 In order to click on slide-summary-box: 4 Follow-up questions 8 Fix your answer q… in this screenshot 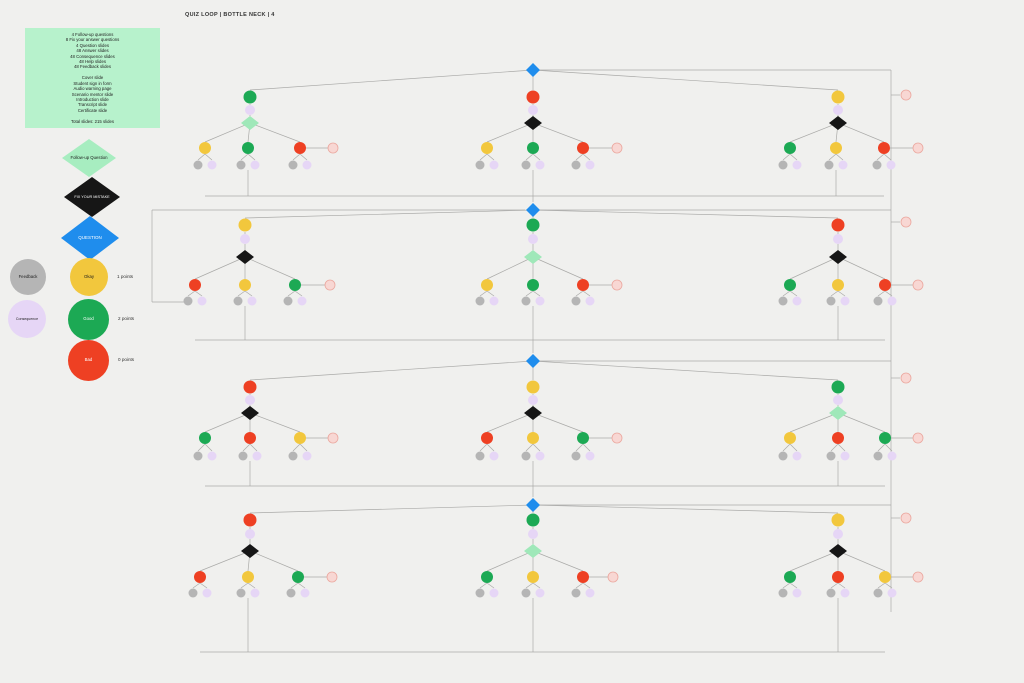, I will do `click(92, 78)`.